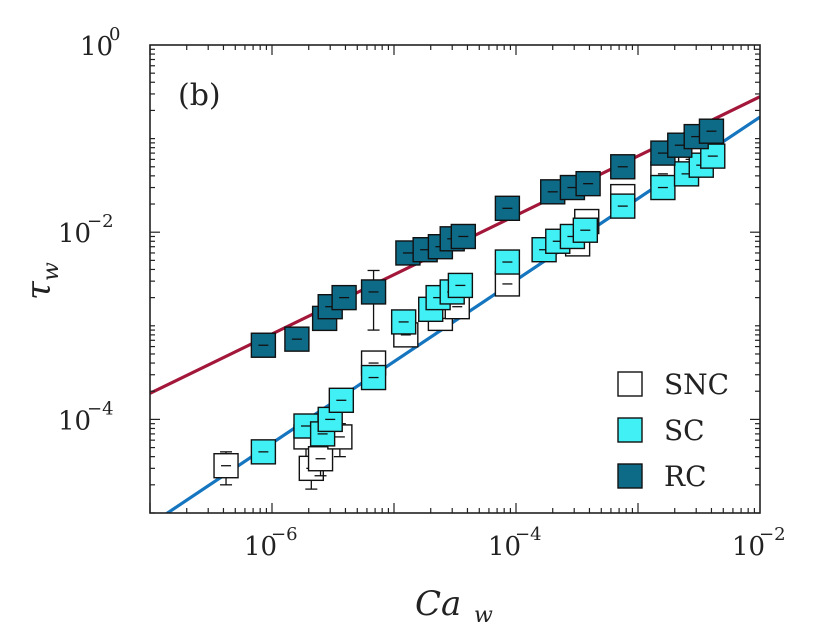 Image resolution: width=840 pixels, height=630 pixels. I want to click on y-tick-label-exponent: −2, so click(100, 221).